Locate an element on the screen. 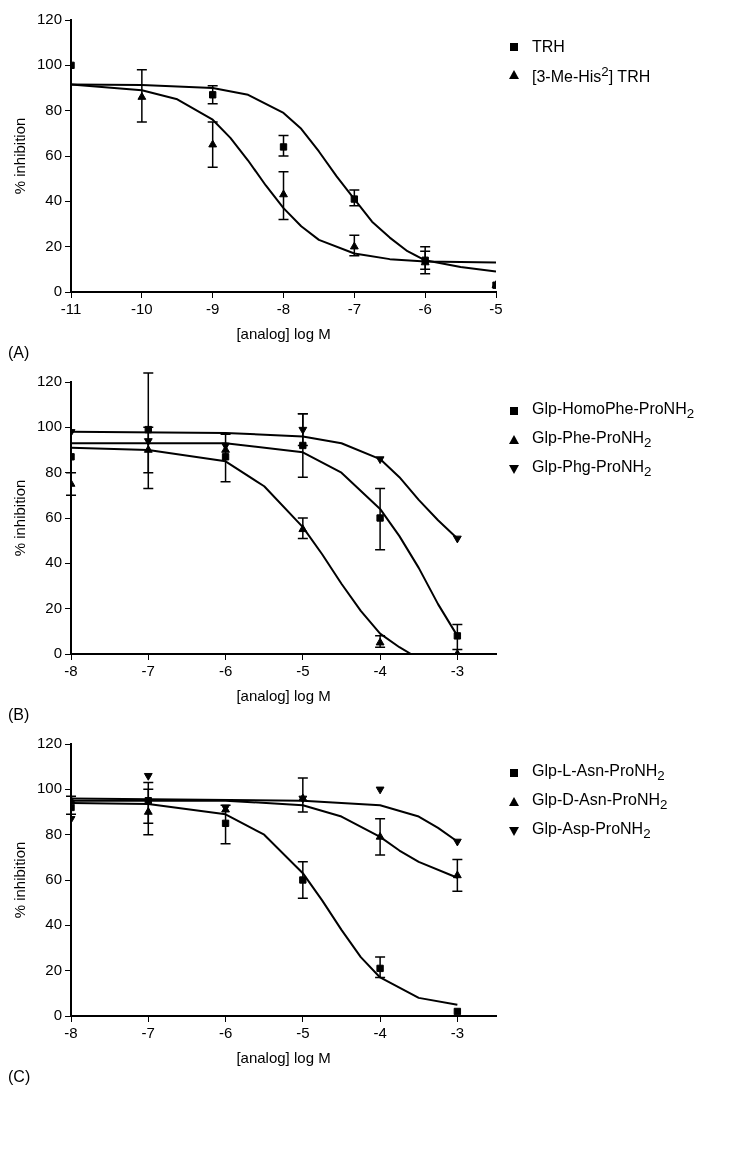 The width and height of the screenshot is (736, 1156). text: (C) is located at coordinates (20, 1077).